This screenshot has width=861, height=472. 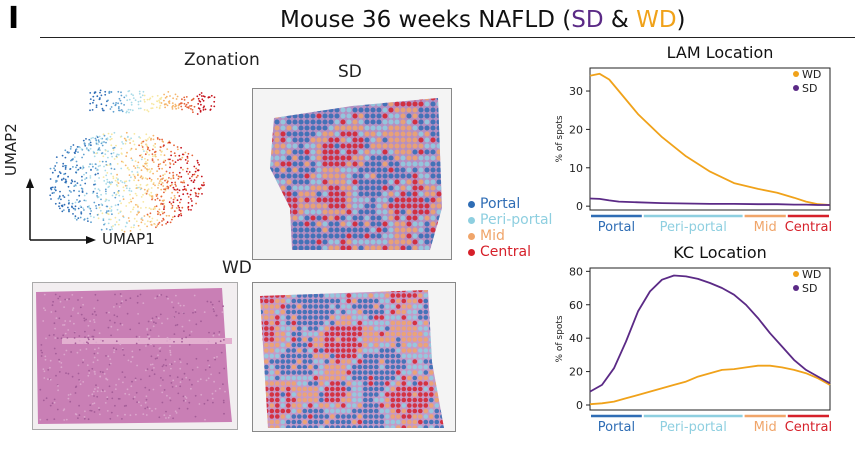 What do you see at coordinates (616, 427) in the screenshot?
I see `zone-label: Portal` at bounding box center [616, 427].